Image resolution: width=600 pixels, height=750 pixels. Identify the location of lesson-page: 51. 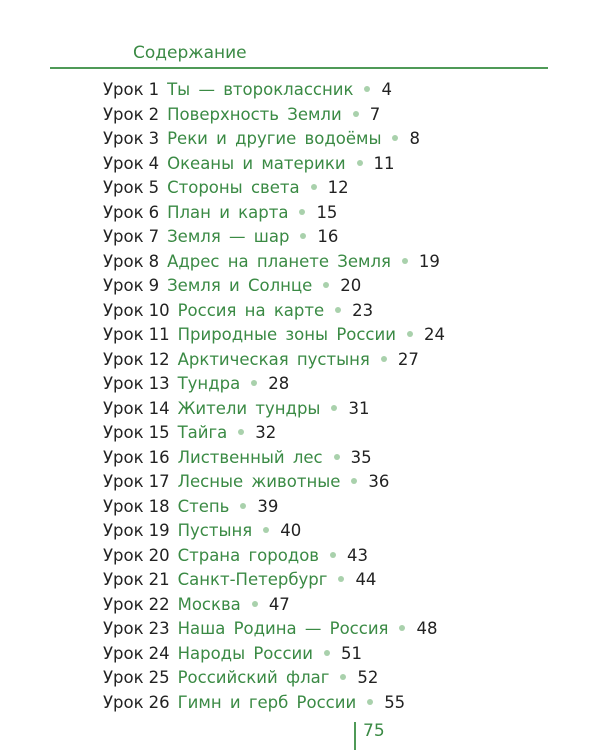
(351, 653).